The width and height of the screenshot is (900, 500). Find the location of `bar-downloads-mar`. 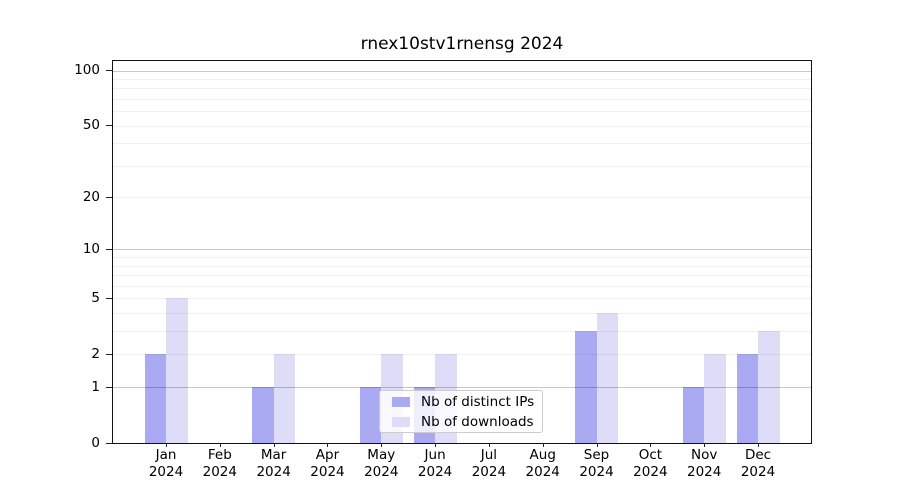

bar-downloads-mar is located at coordinates (284, 398).